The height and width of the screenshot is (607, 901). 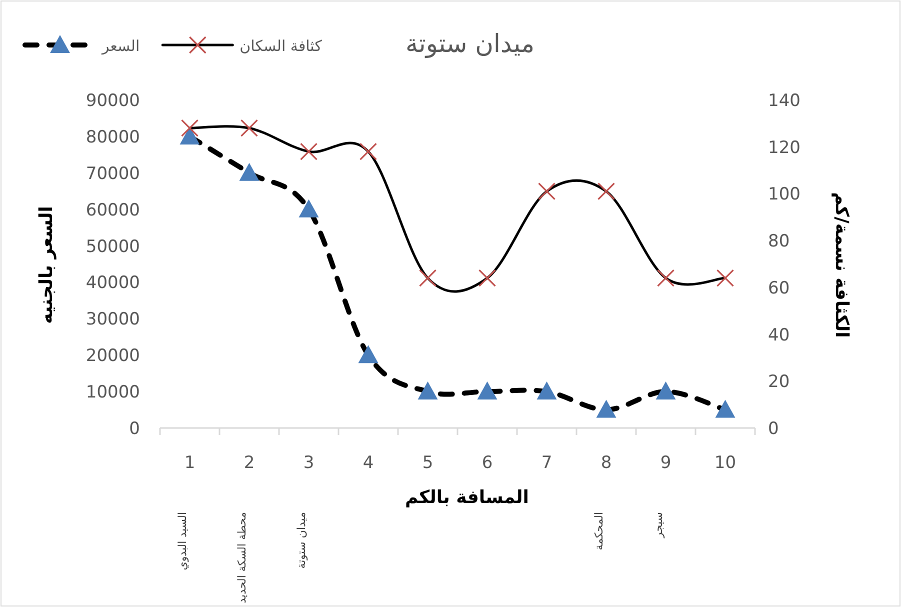 What do you see at coordinates (773, 429) in the screenshot?
I see `y2-tick-label: 0` at bounding box center [773, 429].